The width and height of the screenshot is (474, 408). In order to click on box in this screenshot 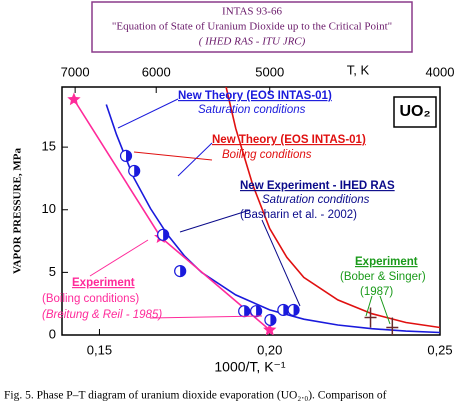, I will do `click(415, 112)`.